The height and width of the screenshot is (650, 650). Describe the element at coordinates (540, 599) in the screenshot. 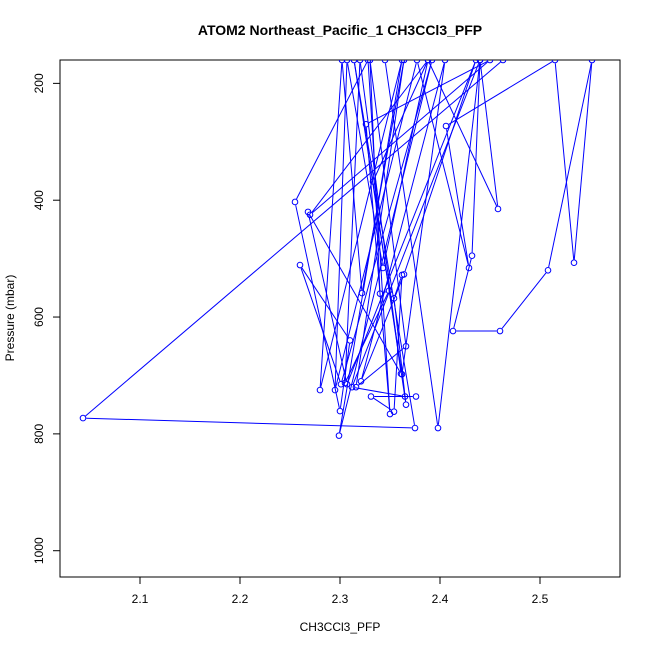

I see `x-tick-label: 2.5` at that location.